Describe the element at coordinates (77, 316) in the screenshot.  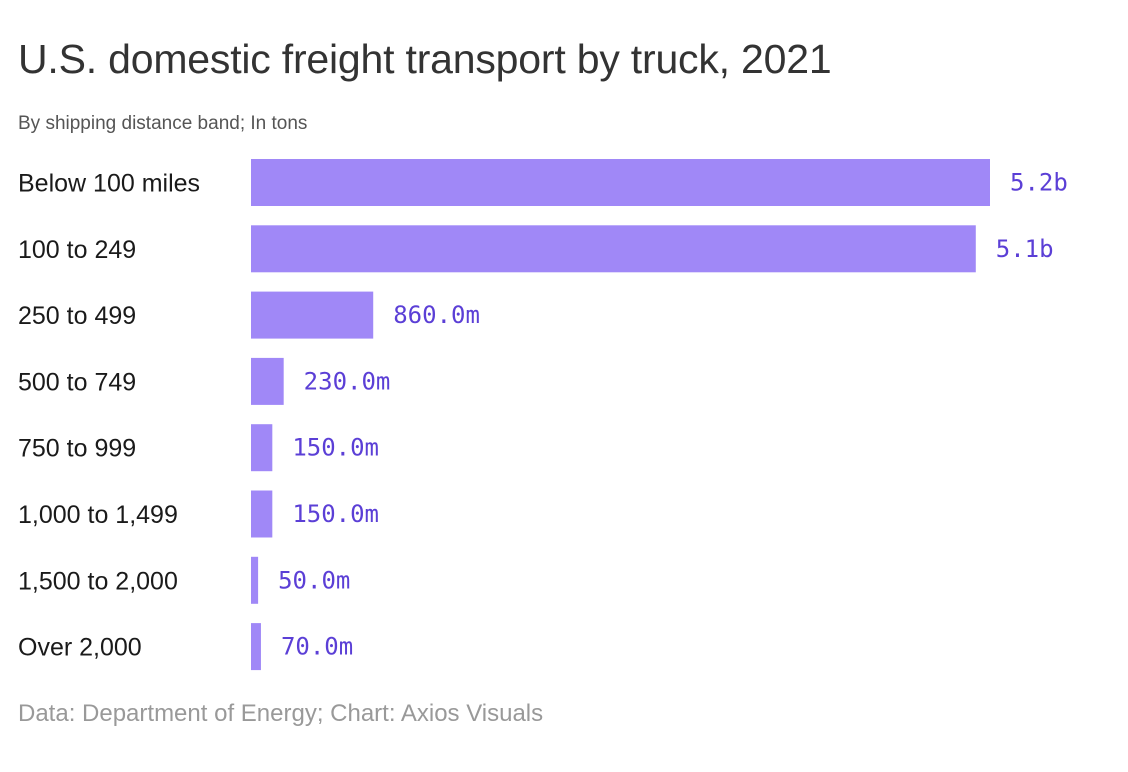
I see `category-label: 250 to 499` at that location.